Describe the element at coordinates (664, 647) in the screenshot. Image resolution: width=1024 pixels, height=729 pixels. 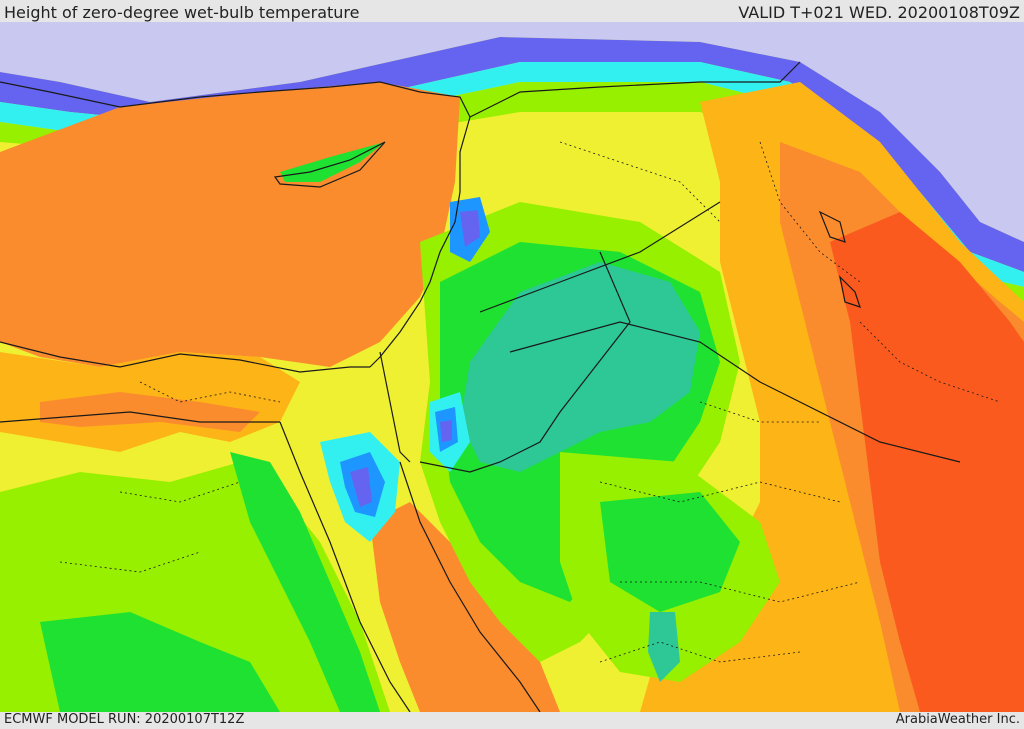
I see `field-saudi-low` at that location.